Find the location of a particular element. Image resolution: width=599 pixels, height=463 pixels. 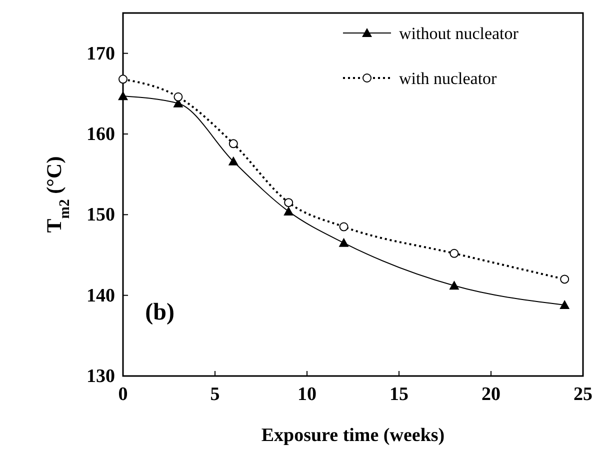

y-tick-label: 170 is located at coordinates (100, 53).